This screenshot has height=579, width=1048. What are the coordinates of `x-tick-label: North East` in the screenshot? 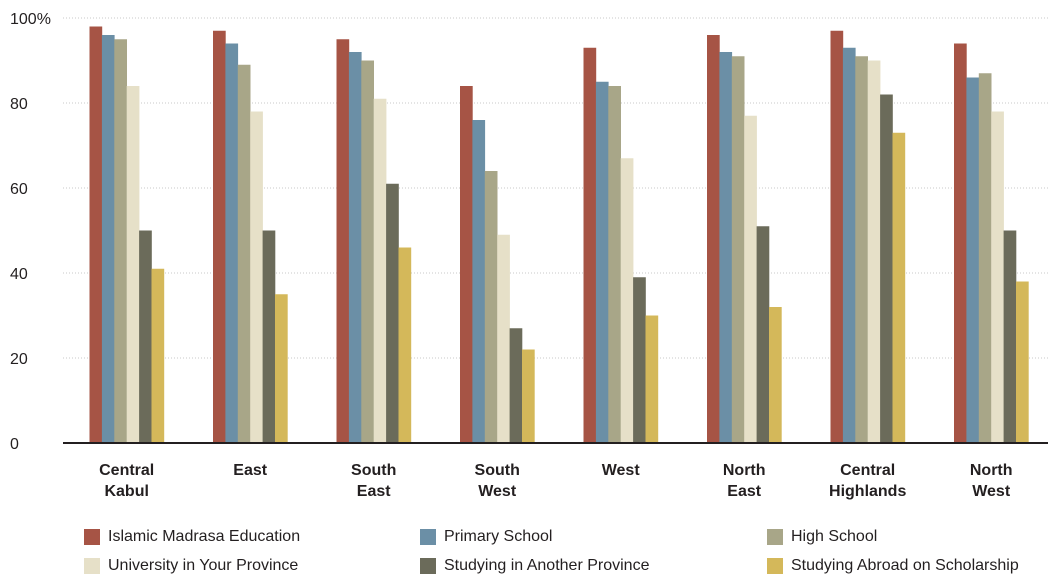 It's located at (744, 481).